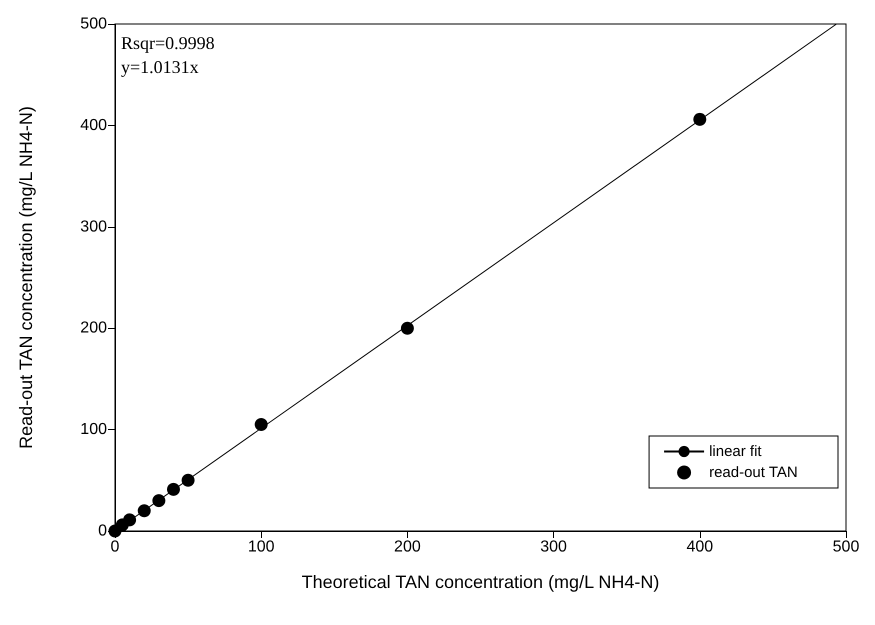 Image resolution: width=875 pixels, height=625 pixels. Describe the element at coordinates (103, 531) in the screenshot. I see `y-tick-label: 0` at that location.